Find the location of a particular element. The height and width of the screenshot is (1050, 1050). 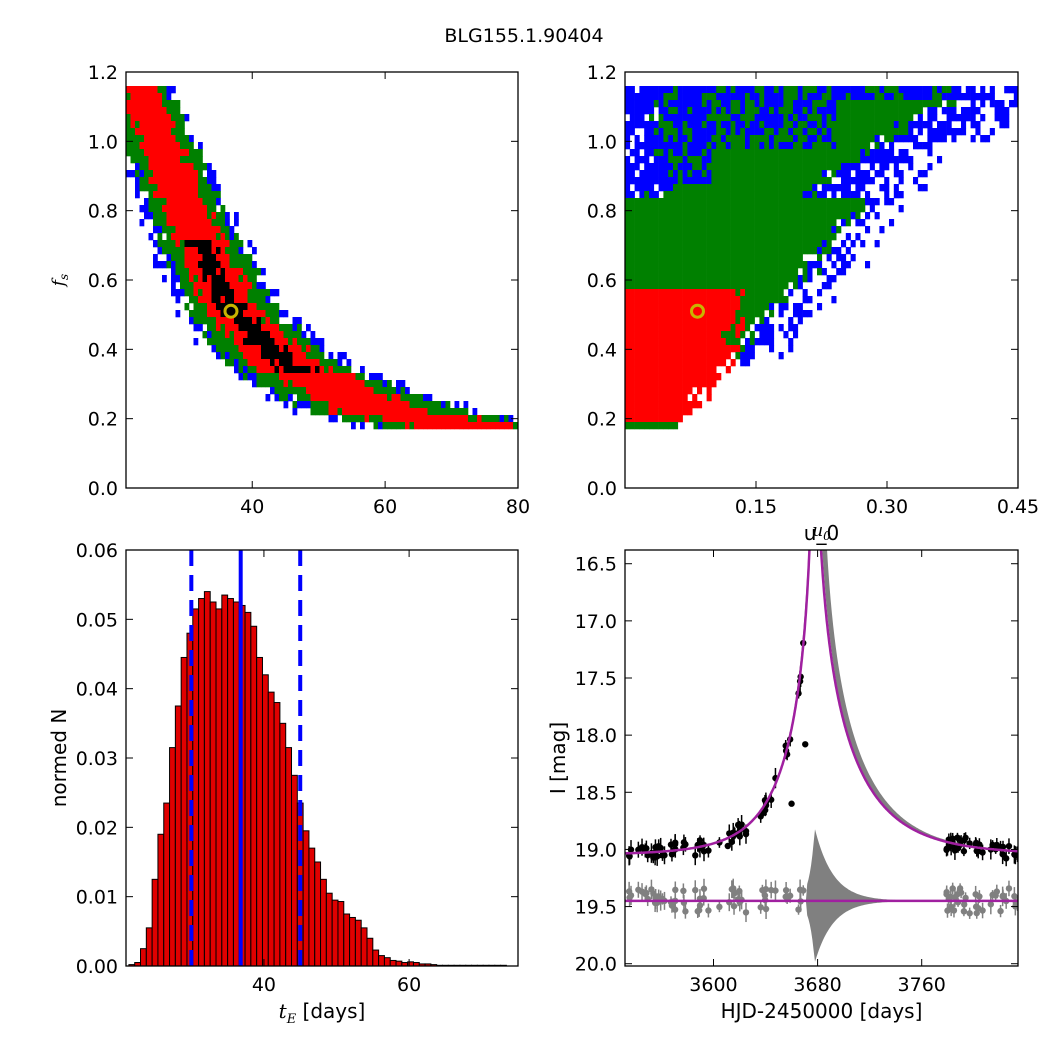

residual-point is located at coordinates (697, 911).